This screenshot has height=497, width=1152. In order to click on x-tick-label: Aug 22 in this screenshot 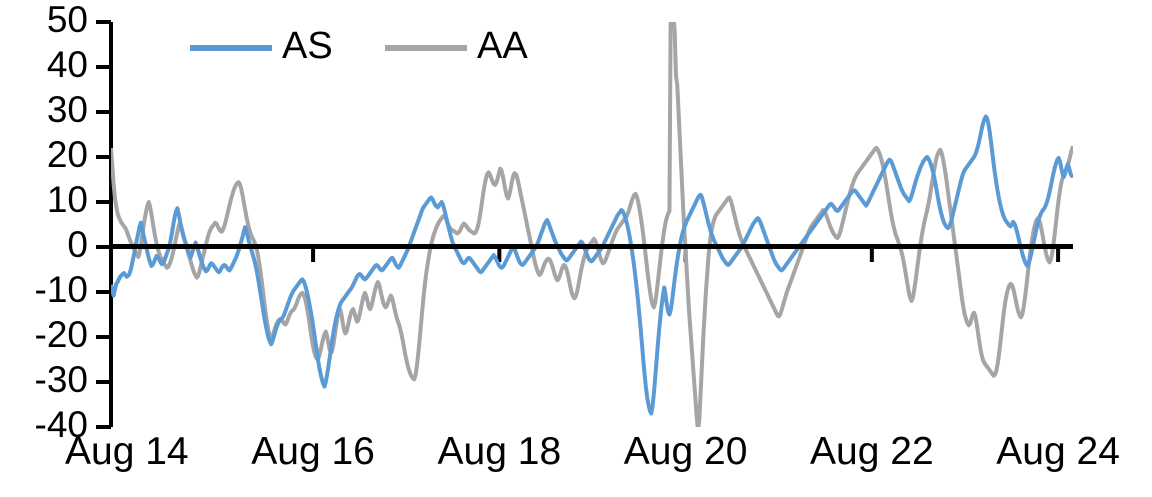, I will do `click(872, 451)`.